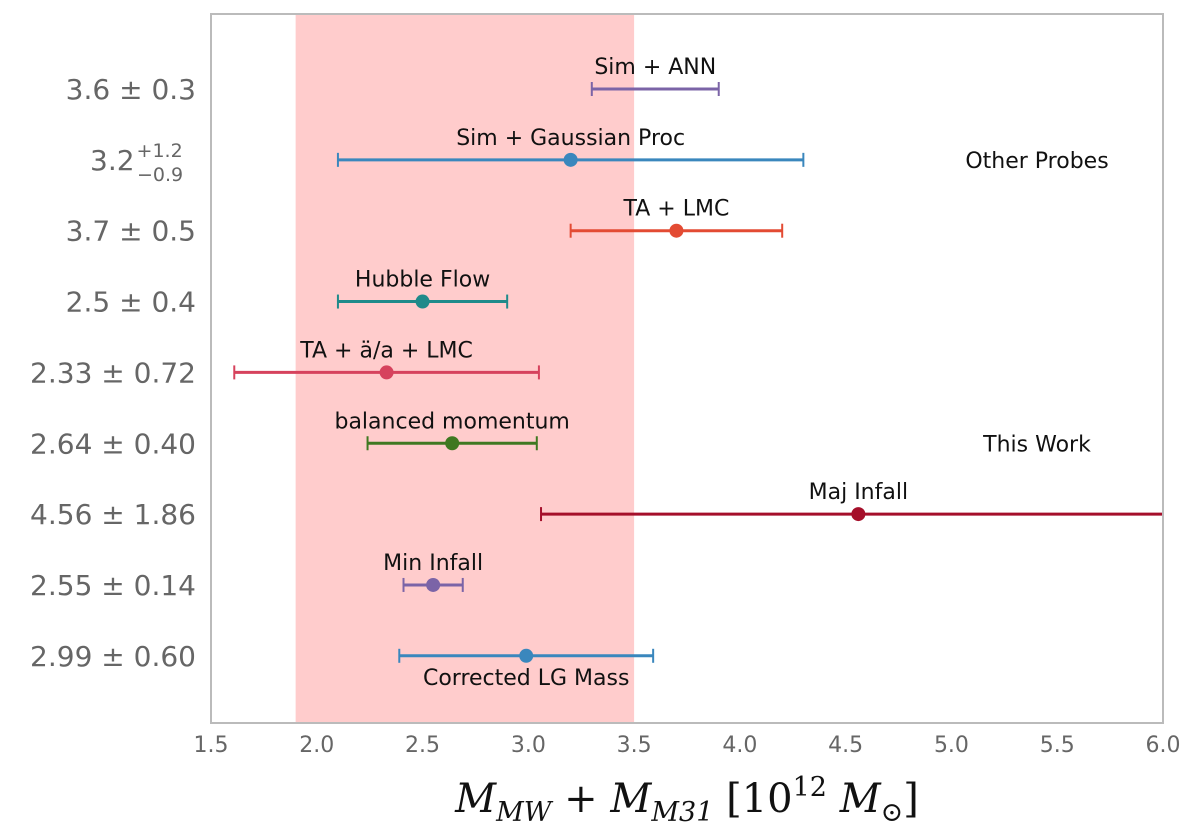 The height and width of the screenshot is (836, 1200). I want to click on y-tick-label: 2.55 ± 0.14, so click(113, 585).